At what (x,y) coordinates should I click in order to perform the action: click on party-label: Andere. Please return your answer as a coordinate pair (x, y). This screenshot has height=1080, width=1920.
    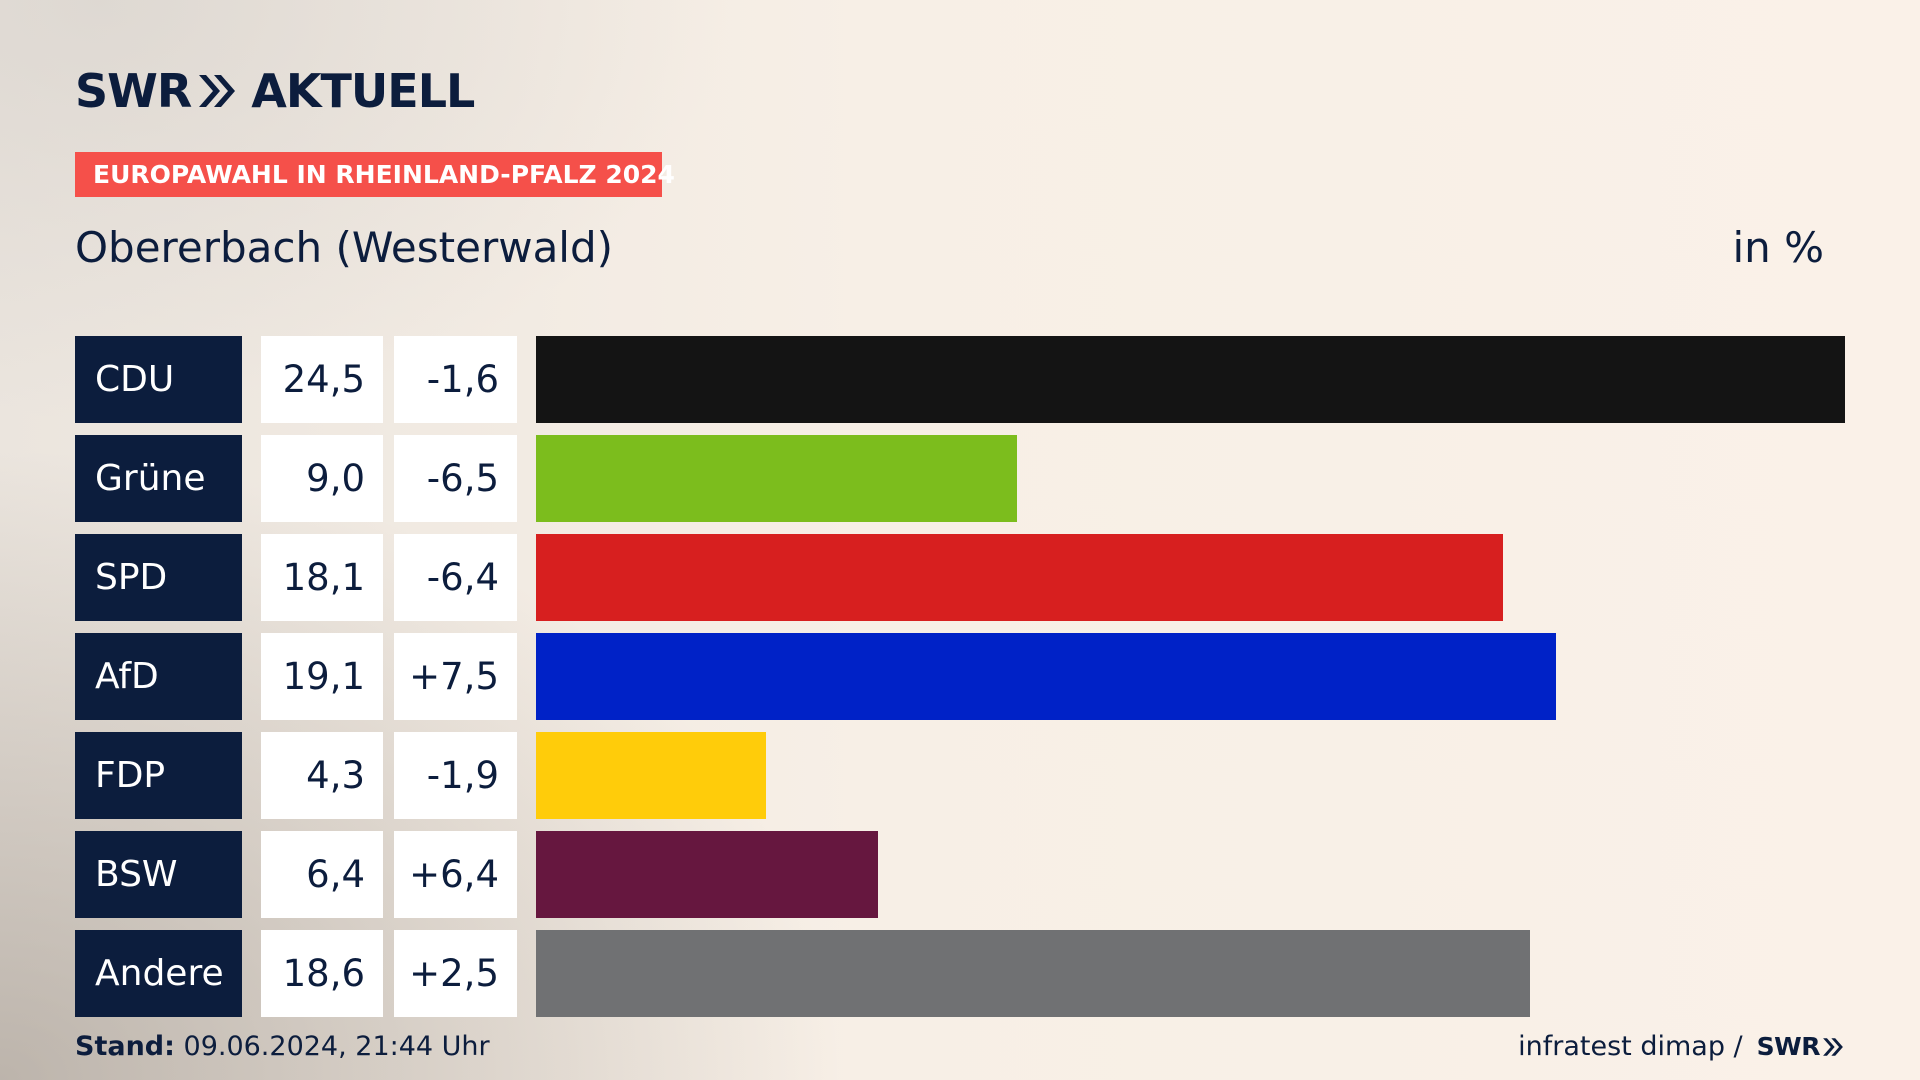
    Looking at the image, I should click on (158, 973).